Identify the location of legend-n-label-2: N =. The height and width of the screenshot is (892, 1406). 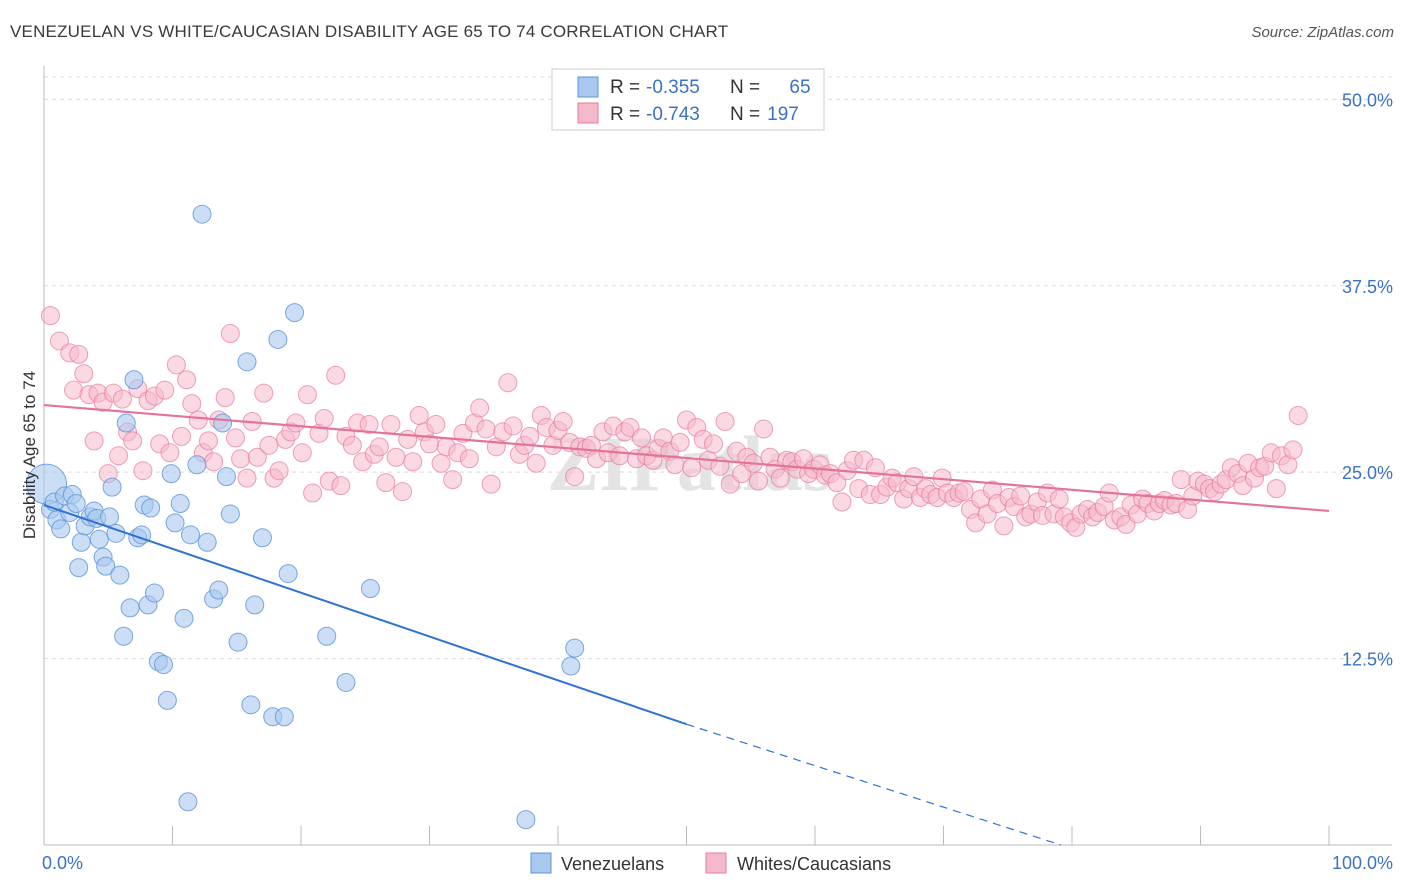
(745, 114).